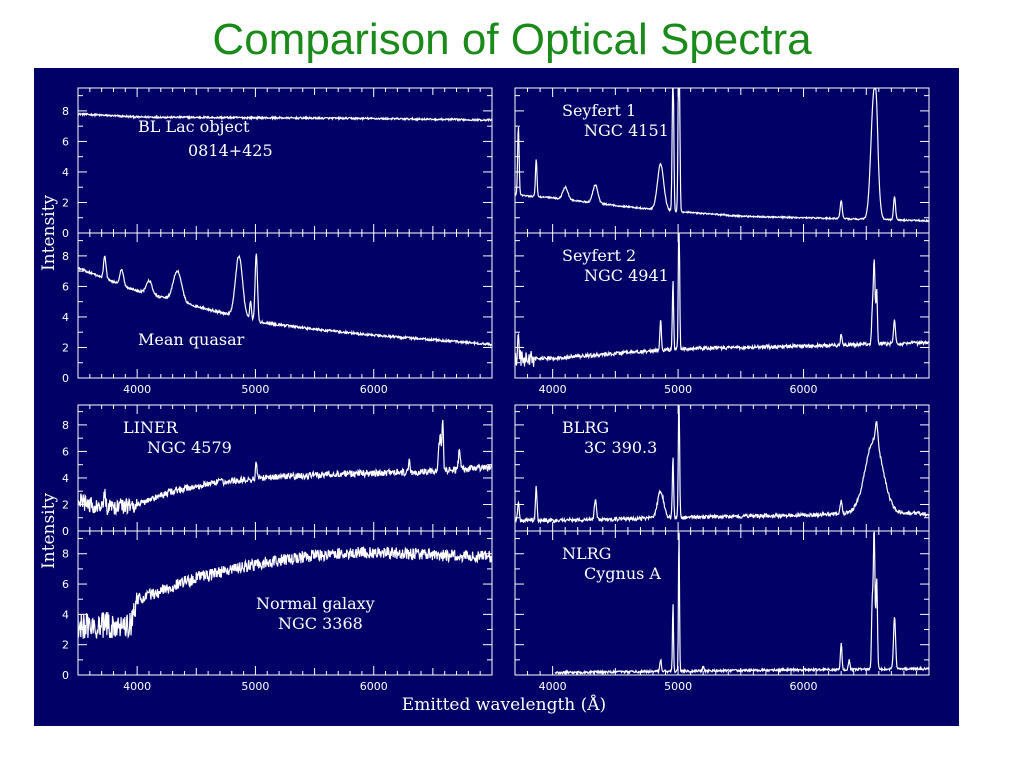 This screenshot has height=768, width=1024. What do you see at coordinates (585, 427) in the screenshot?
I see `panel-label-primary: BLRG` at bounding box center [585, 427].